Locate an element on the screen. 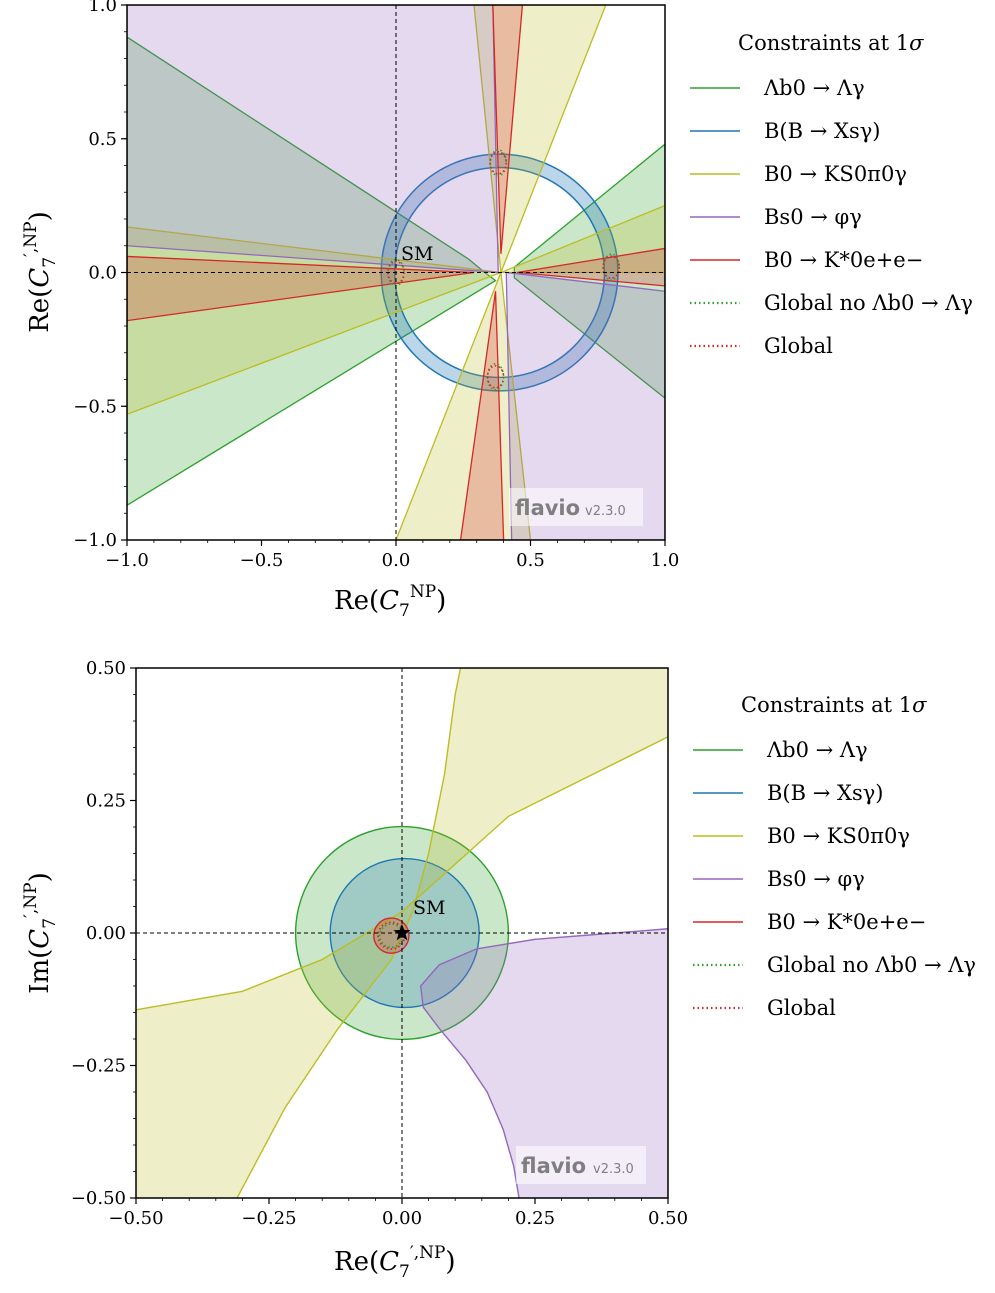 This screenshot has height=1293, width=995. p2-region-b0-ks0-0-upper is located at coordinates (402, 873).